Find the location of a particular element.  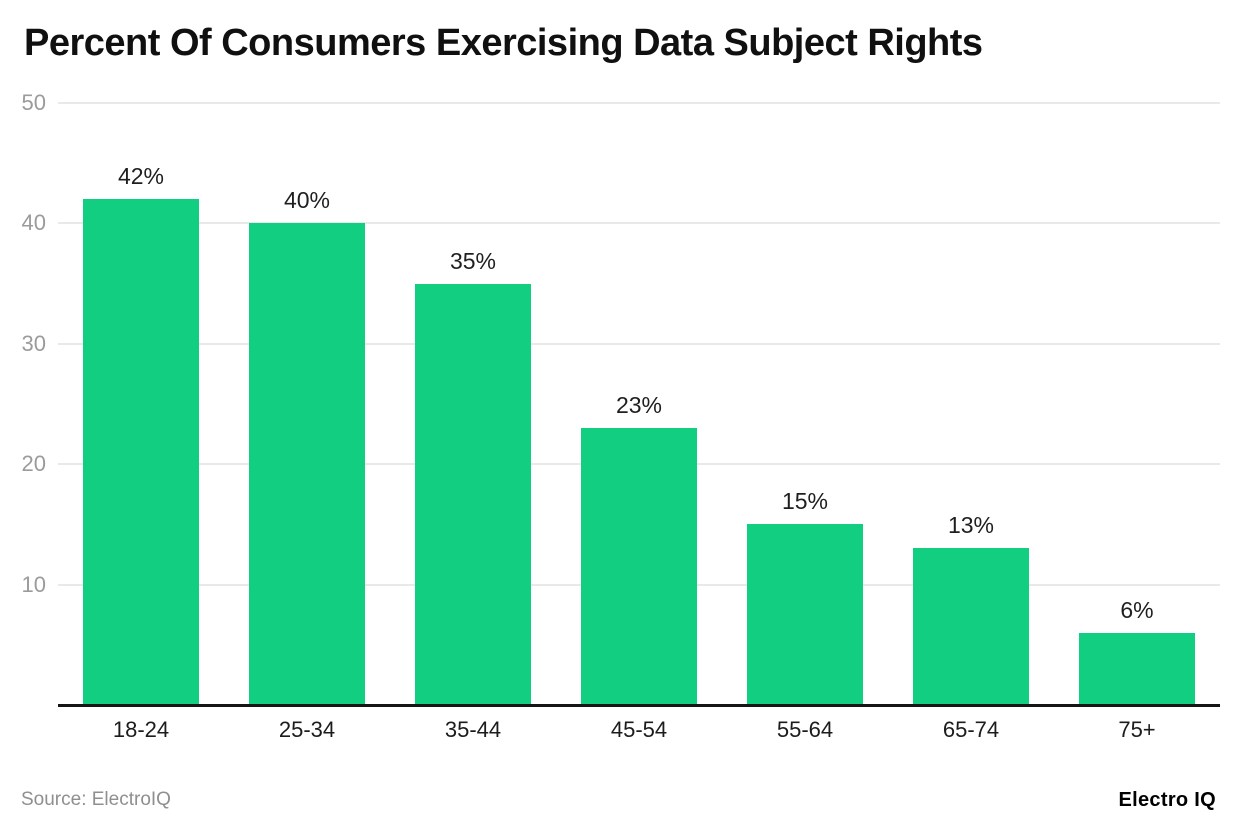

x-tick-label-35-44: 35-44 is located at coordinates (473, 729).